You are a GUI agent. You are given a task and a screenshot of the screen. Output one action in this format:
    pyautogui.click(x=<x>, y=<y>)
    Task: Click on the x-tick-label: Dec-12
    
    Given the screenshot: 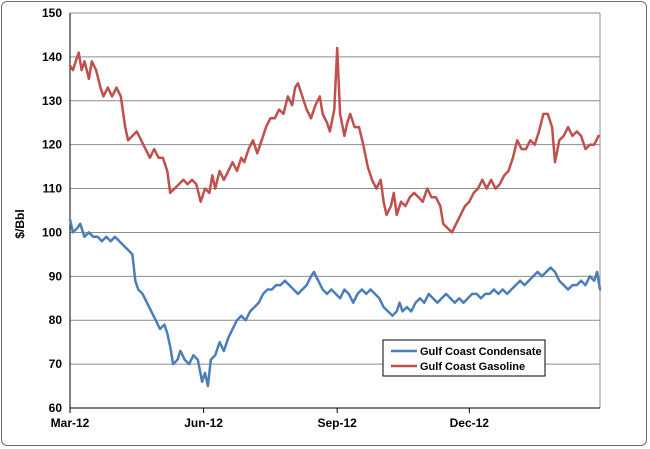 What is the action you would take?
    pyautogui.click(x=470, y=423)
    